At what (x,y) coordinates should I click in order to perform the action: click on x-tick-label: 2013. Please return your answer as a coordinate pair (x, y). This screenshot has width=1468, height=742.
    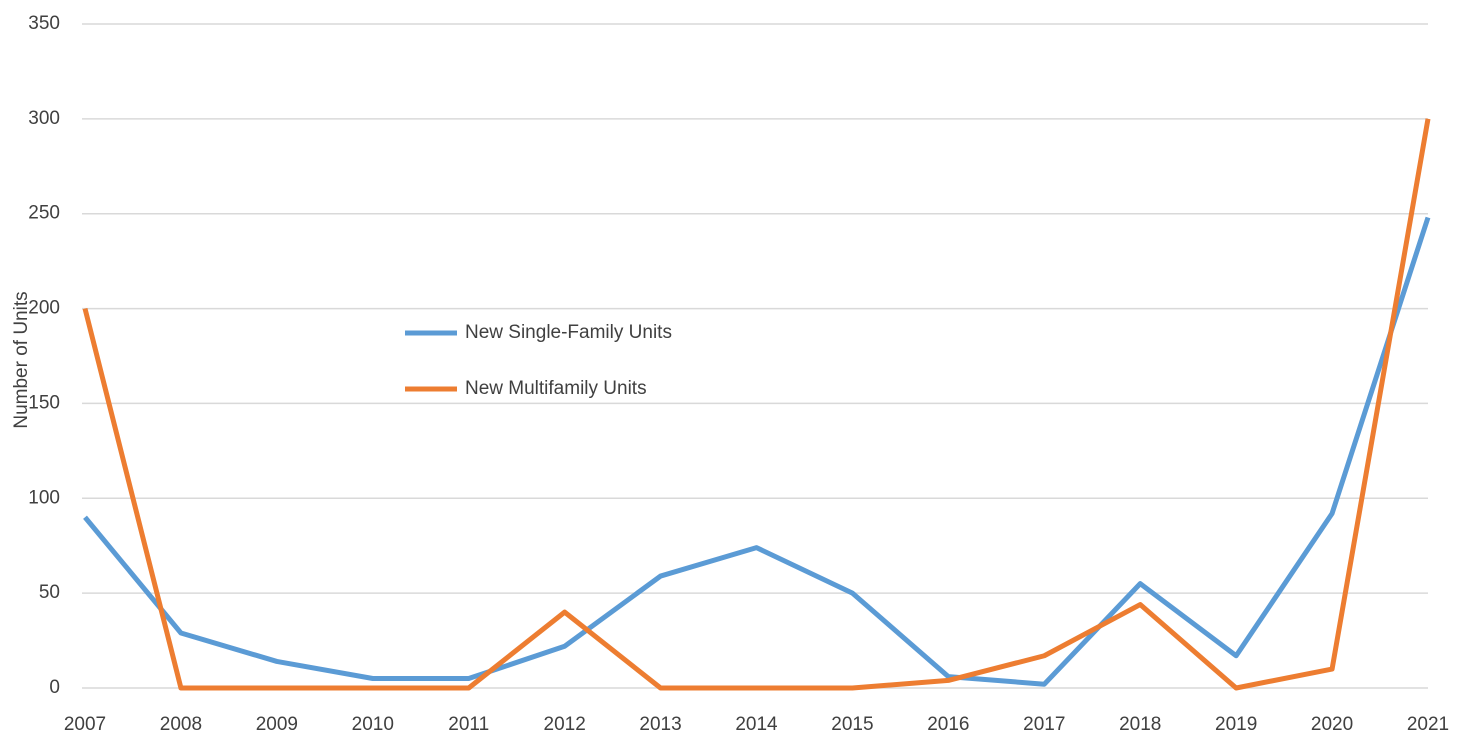
    Looking at the image, I should click on (660, 724).